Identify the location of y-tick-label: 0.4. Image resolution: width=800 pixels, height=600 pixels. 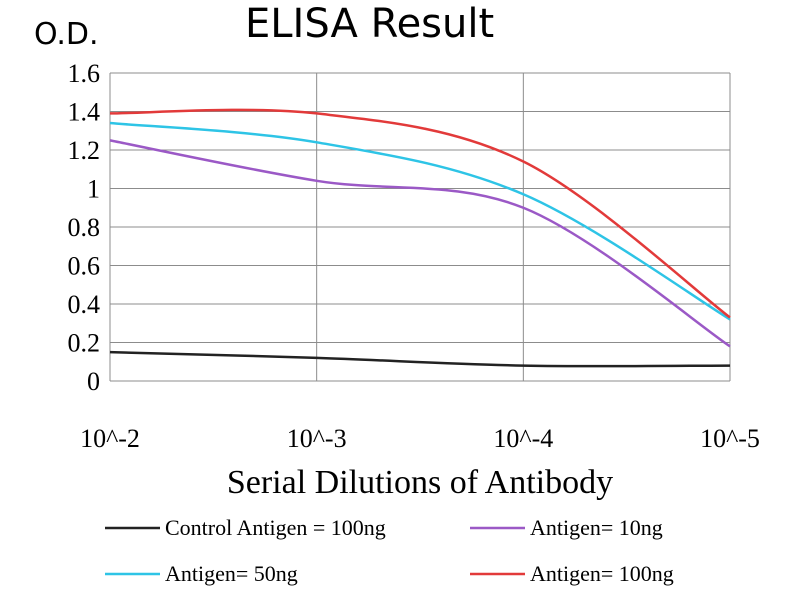
(84, 304).